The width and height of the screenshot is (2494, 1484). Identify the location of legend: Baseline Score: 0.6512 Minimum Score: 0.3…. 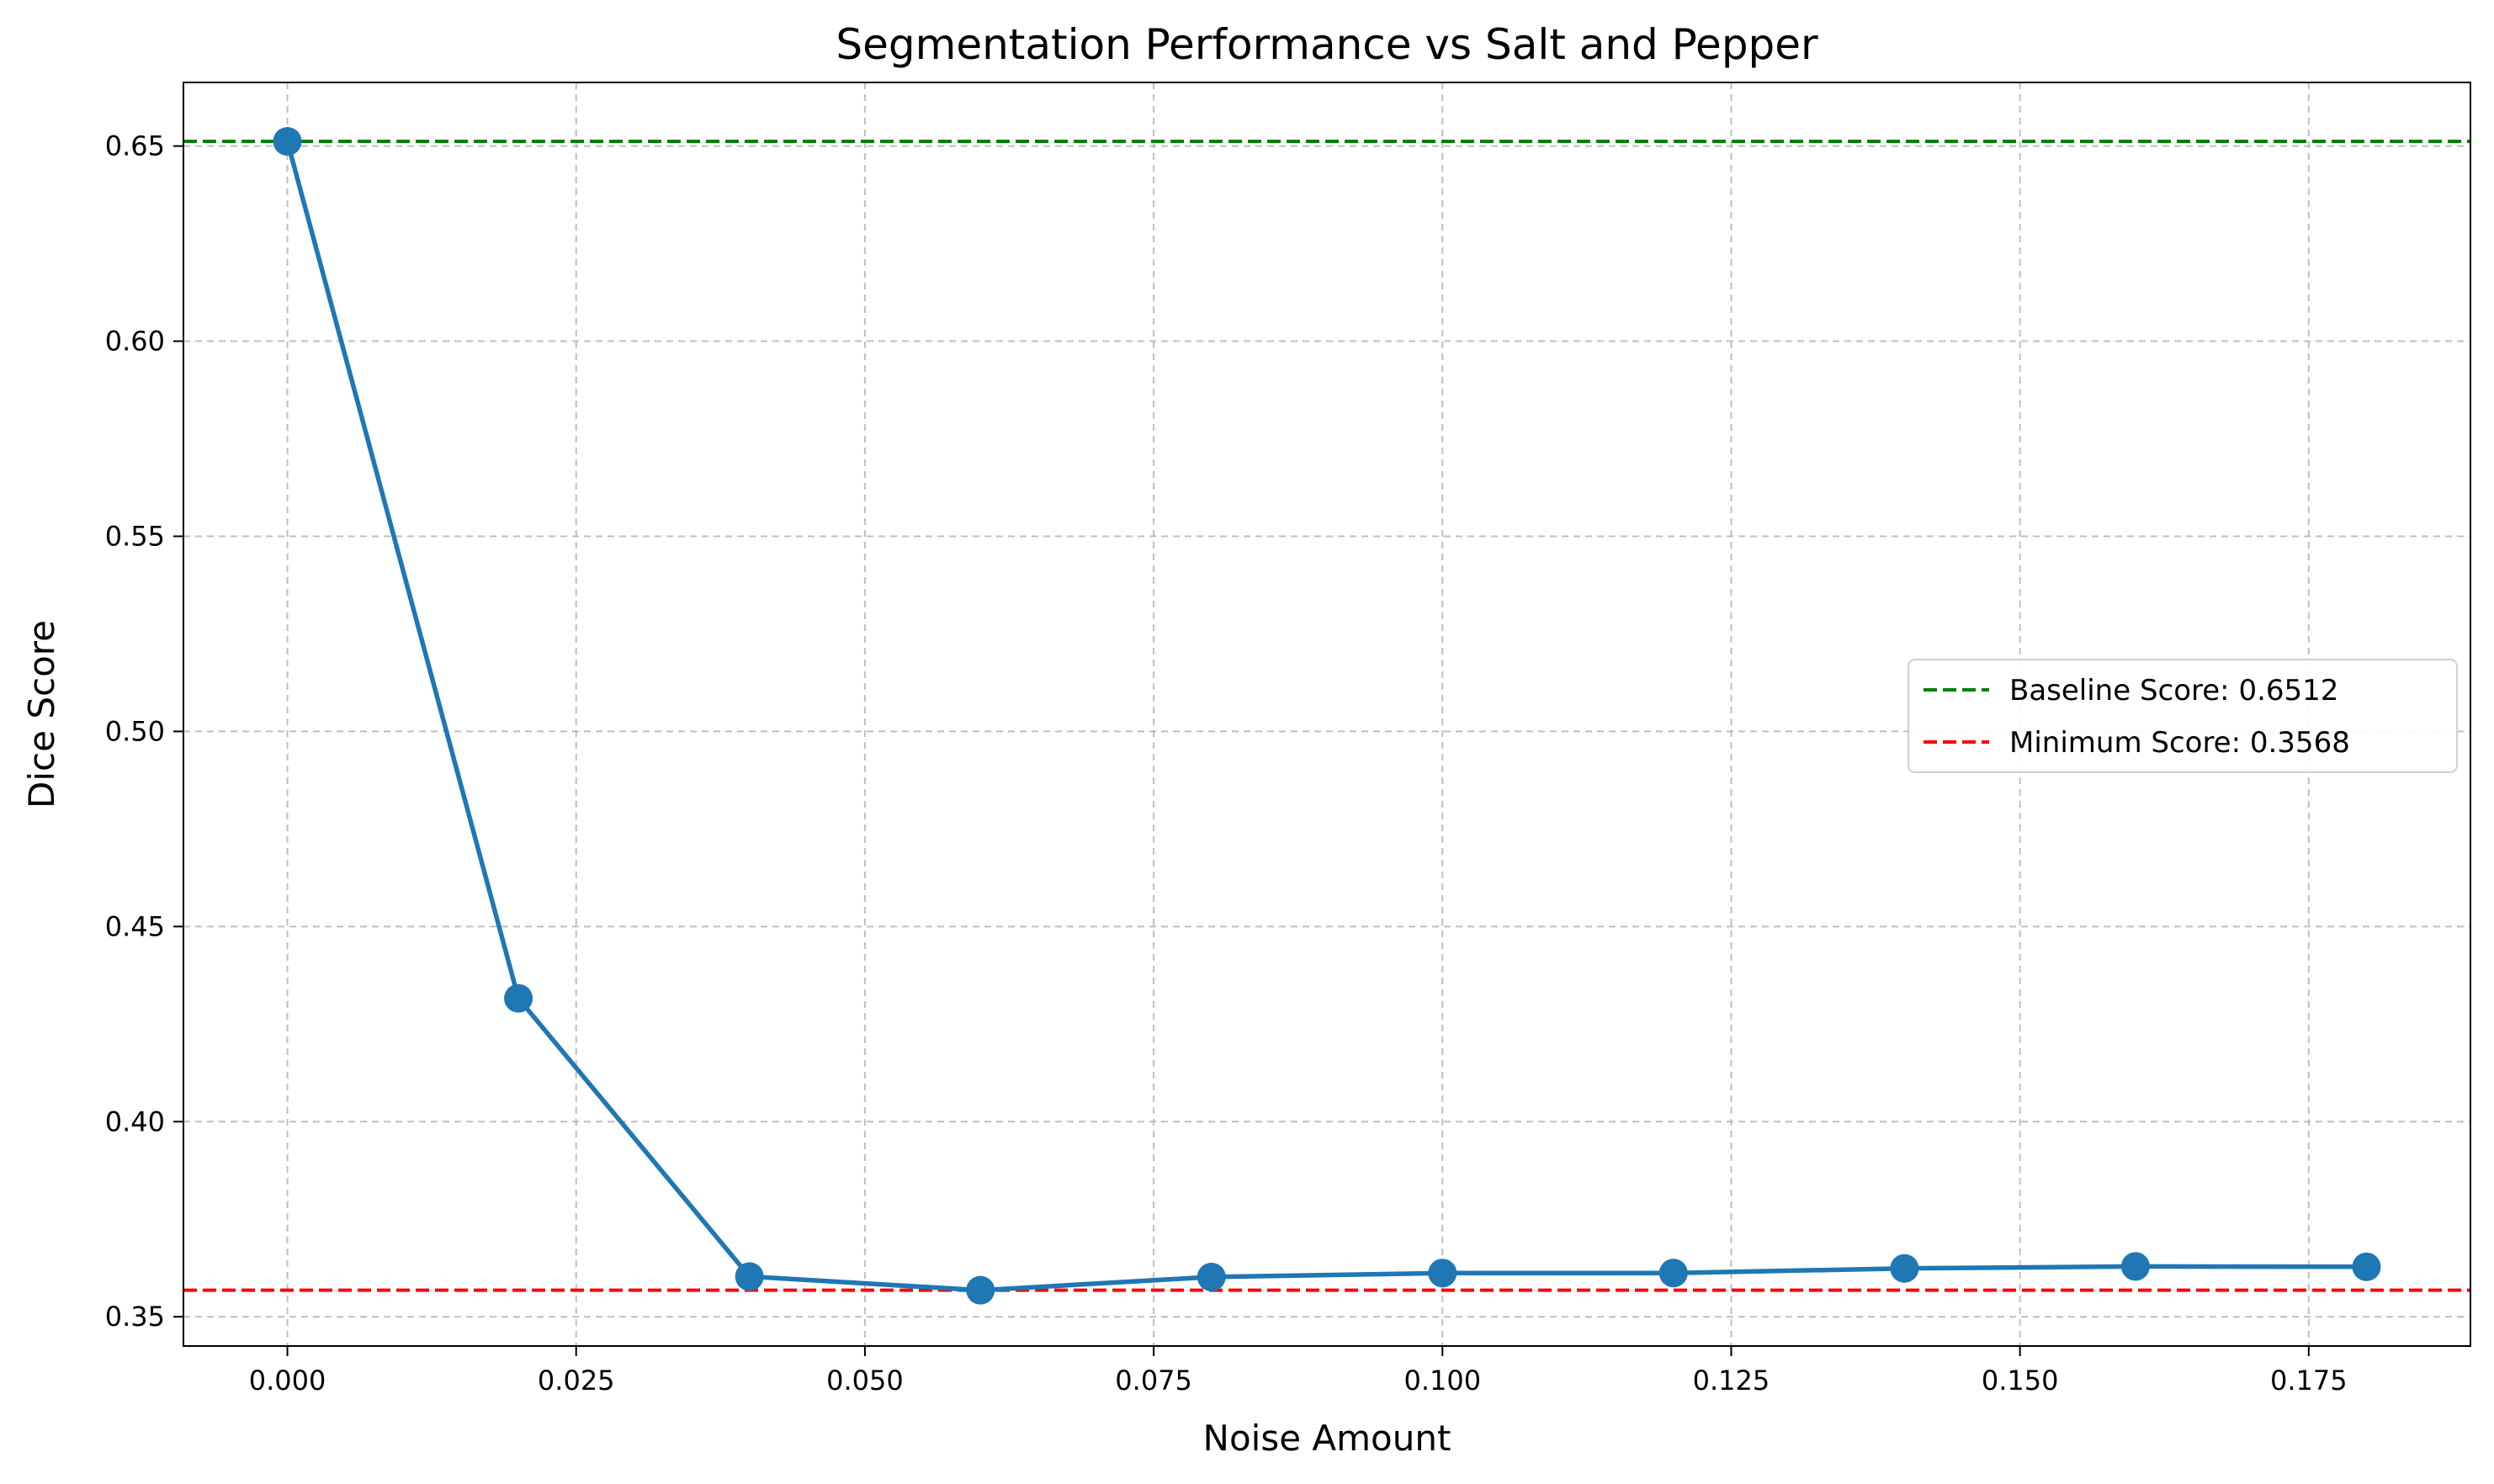
(2183, 716).